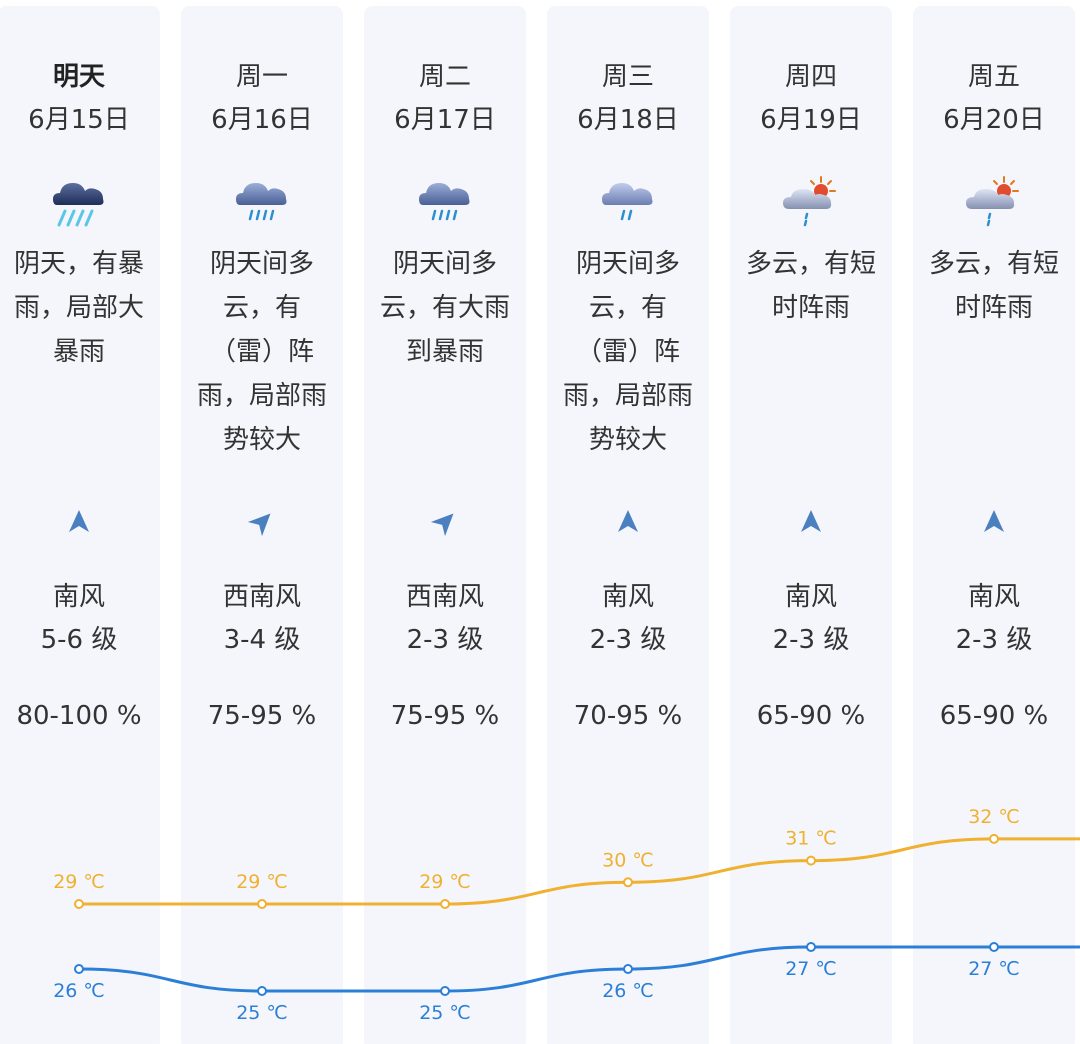  I want to click on day-card-0: 明天 6月15日 阴天，有暴 雨，局部大 暴雨 南风 5-6 级 80-100 %, so click(80, 525).